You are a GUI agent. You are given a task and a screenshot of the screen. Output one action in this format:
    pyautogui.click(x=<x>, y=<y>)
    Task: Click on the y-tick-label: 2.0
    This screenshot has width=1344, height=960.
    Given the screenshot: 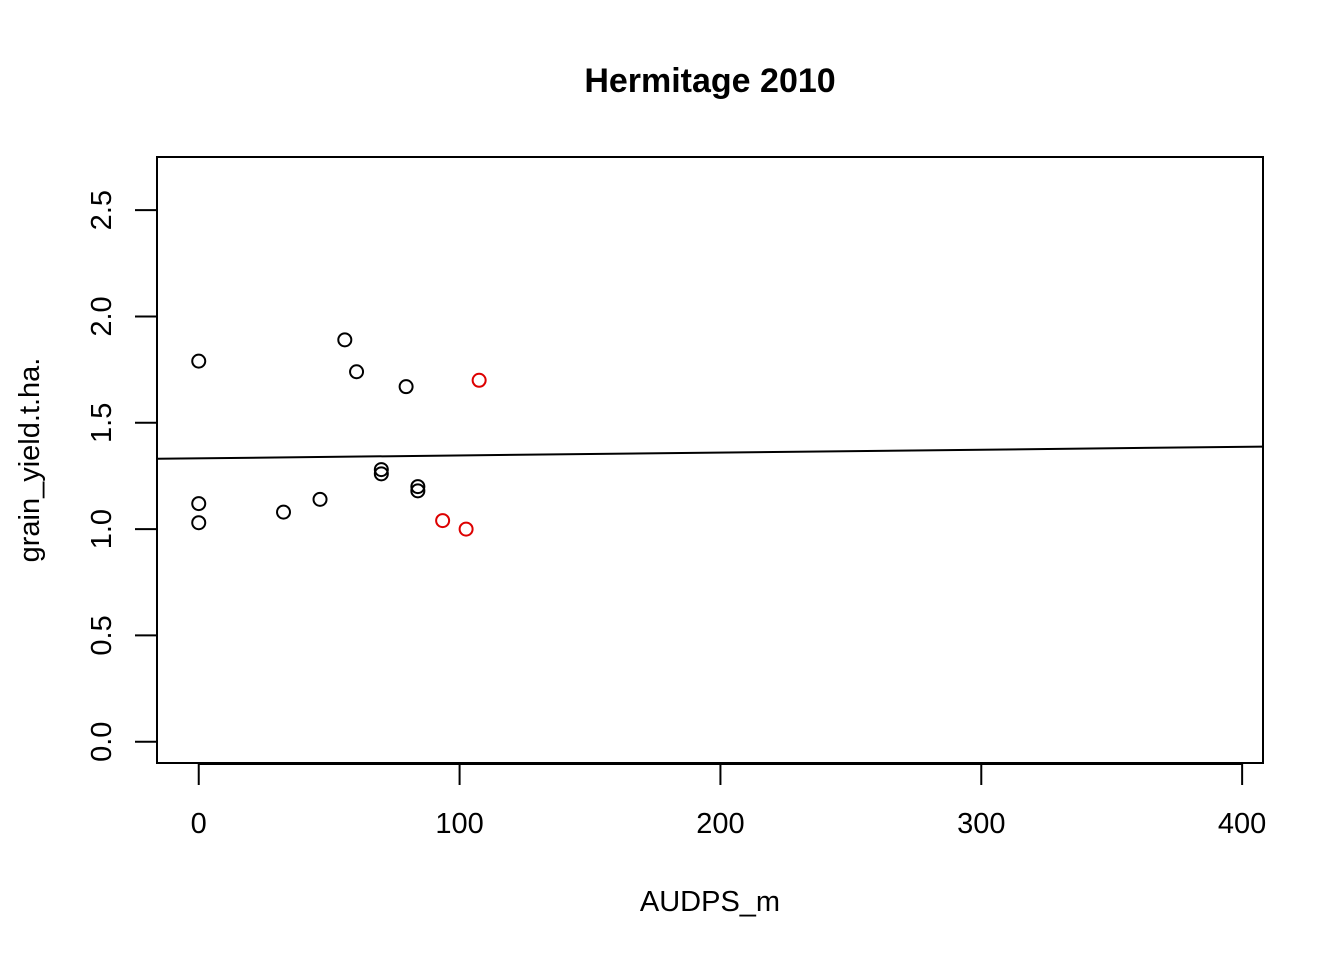 What is the action you would take?
    pyautogui.click(x=102, y=316)
    